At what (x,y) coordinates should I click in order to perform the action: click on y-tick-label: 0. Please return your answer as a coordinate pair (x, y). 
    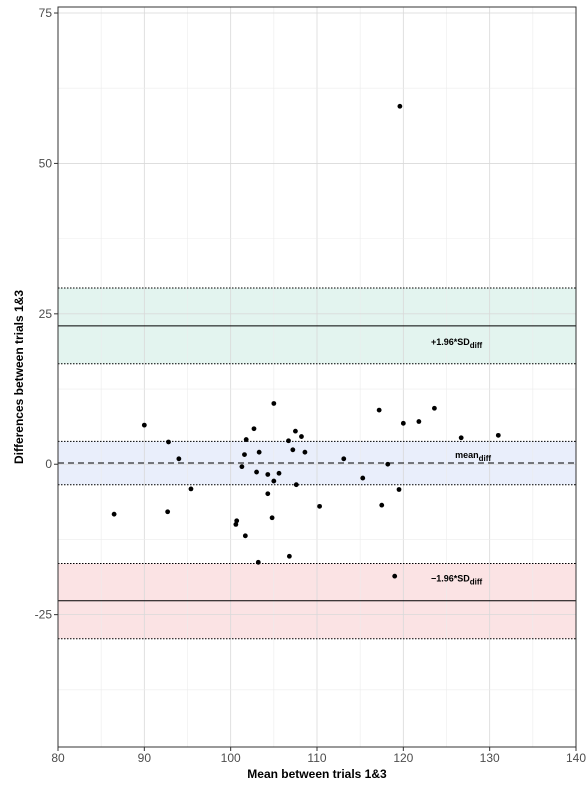
    Looking at the image, I should click on (48, 464).